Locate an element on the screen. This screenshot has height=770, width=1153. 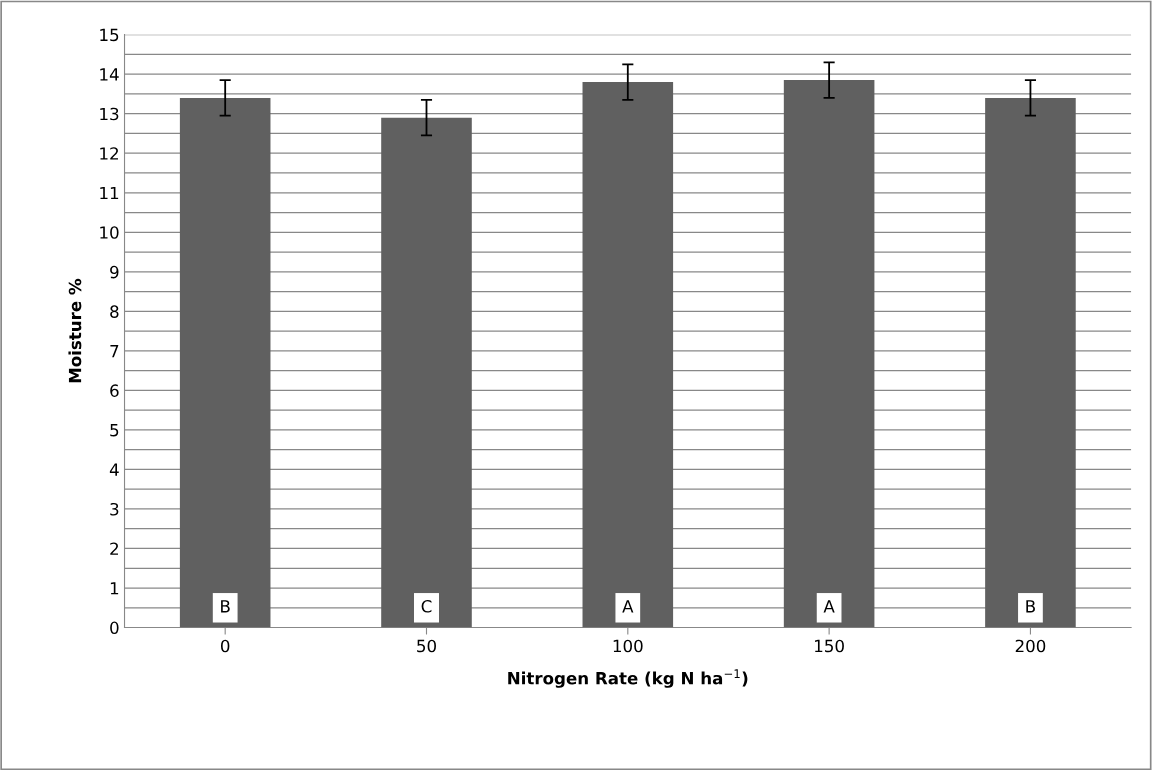
y-tick-label: 14 is located at coordinates (109, 74).